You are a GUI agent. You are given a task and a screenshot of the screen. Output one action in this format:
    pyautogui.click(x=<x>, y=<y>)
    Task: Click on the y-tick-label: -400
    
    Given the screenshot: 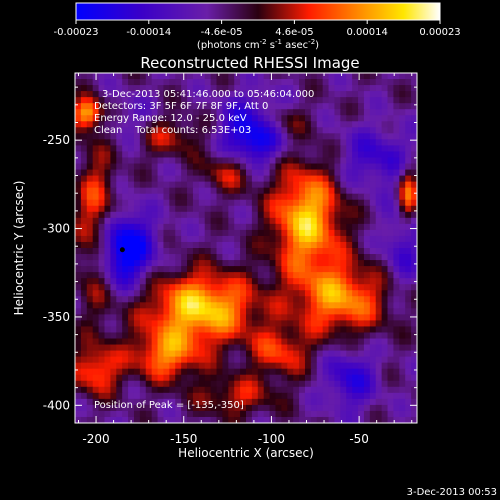 What is the action you would take?
    pyautogui.click(x=56, y=405)
    